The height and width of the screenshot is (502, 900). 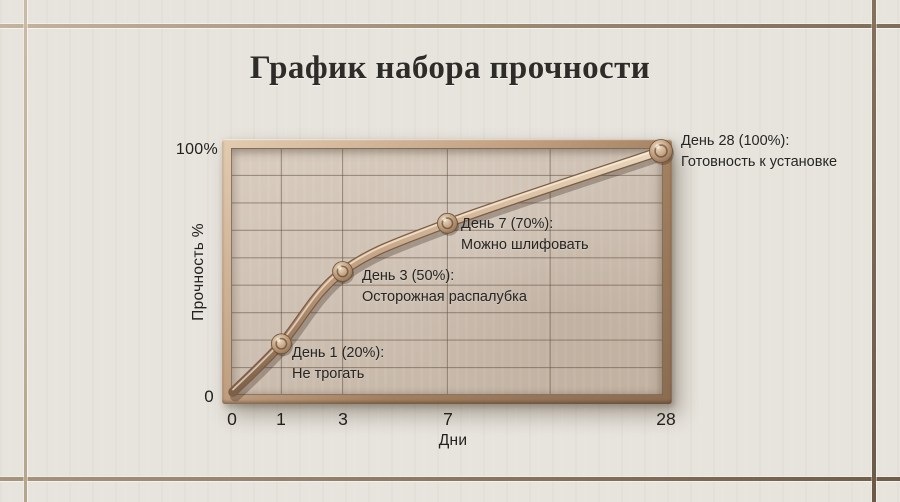 What do you see at coordinates (450, 26) in the screenshot?
I see `tile-grout-line-top` at bounding box center [450, 26].